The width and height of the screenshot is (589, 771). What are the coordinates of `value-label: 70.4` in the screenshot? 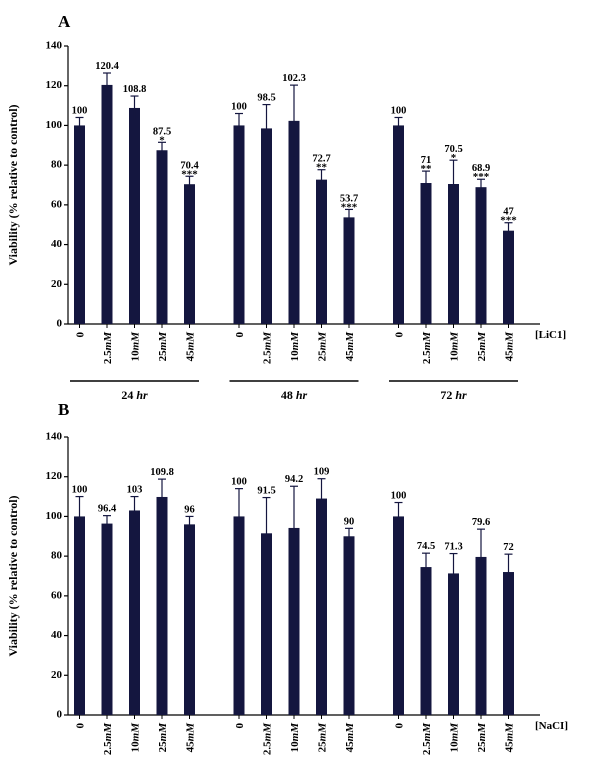 It's located at (189, 165).